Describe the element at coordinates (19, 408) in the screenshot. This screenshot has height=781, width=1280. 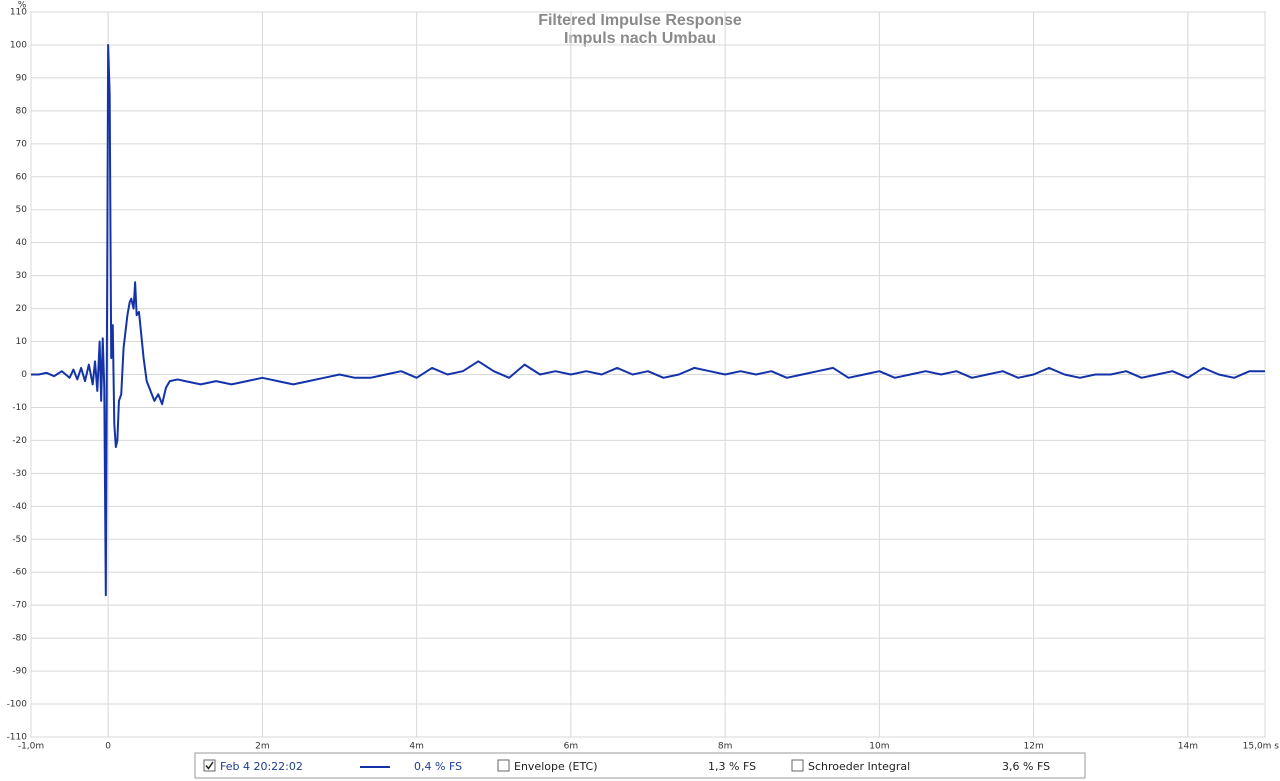
I see `y-tick-label: -10` at that location.